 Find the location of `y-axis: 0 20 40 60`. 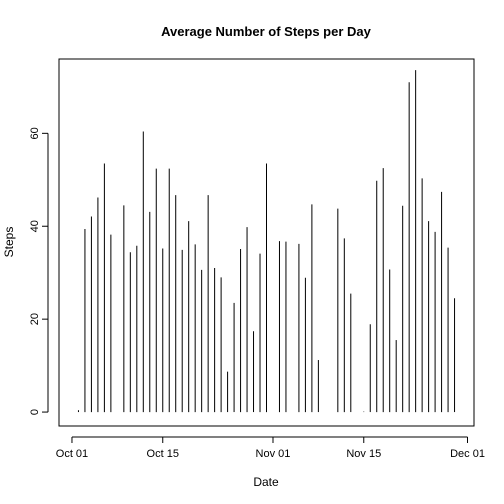

y-axis: 0 20 40 60 is located at coordinates (39, 271).